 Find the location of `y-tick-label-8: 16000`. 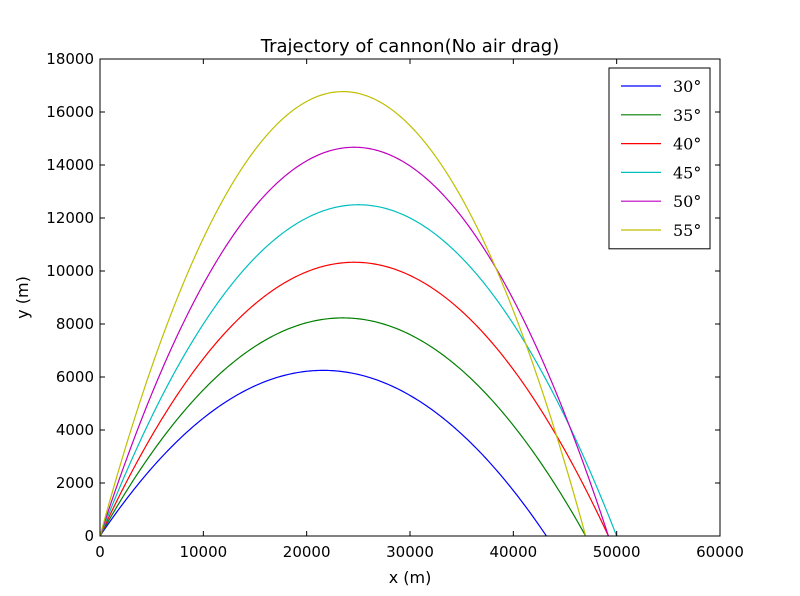

y-tick-label-8: 16000 is located at coordinates (70, 112).